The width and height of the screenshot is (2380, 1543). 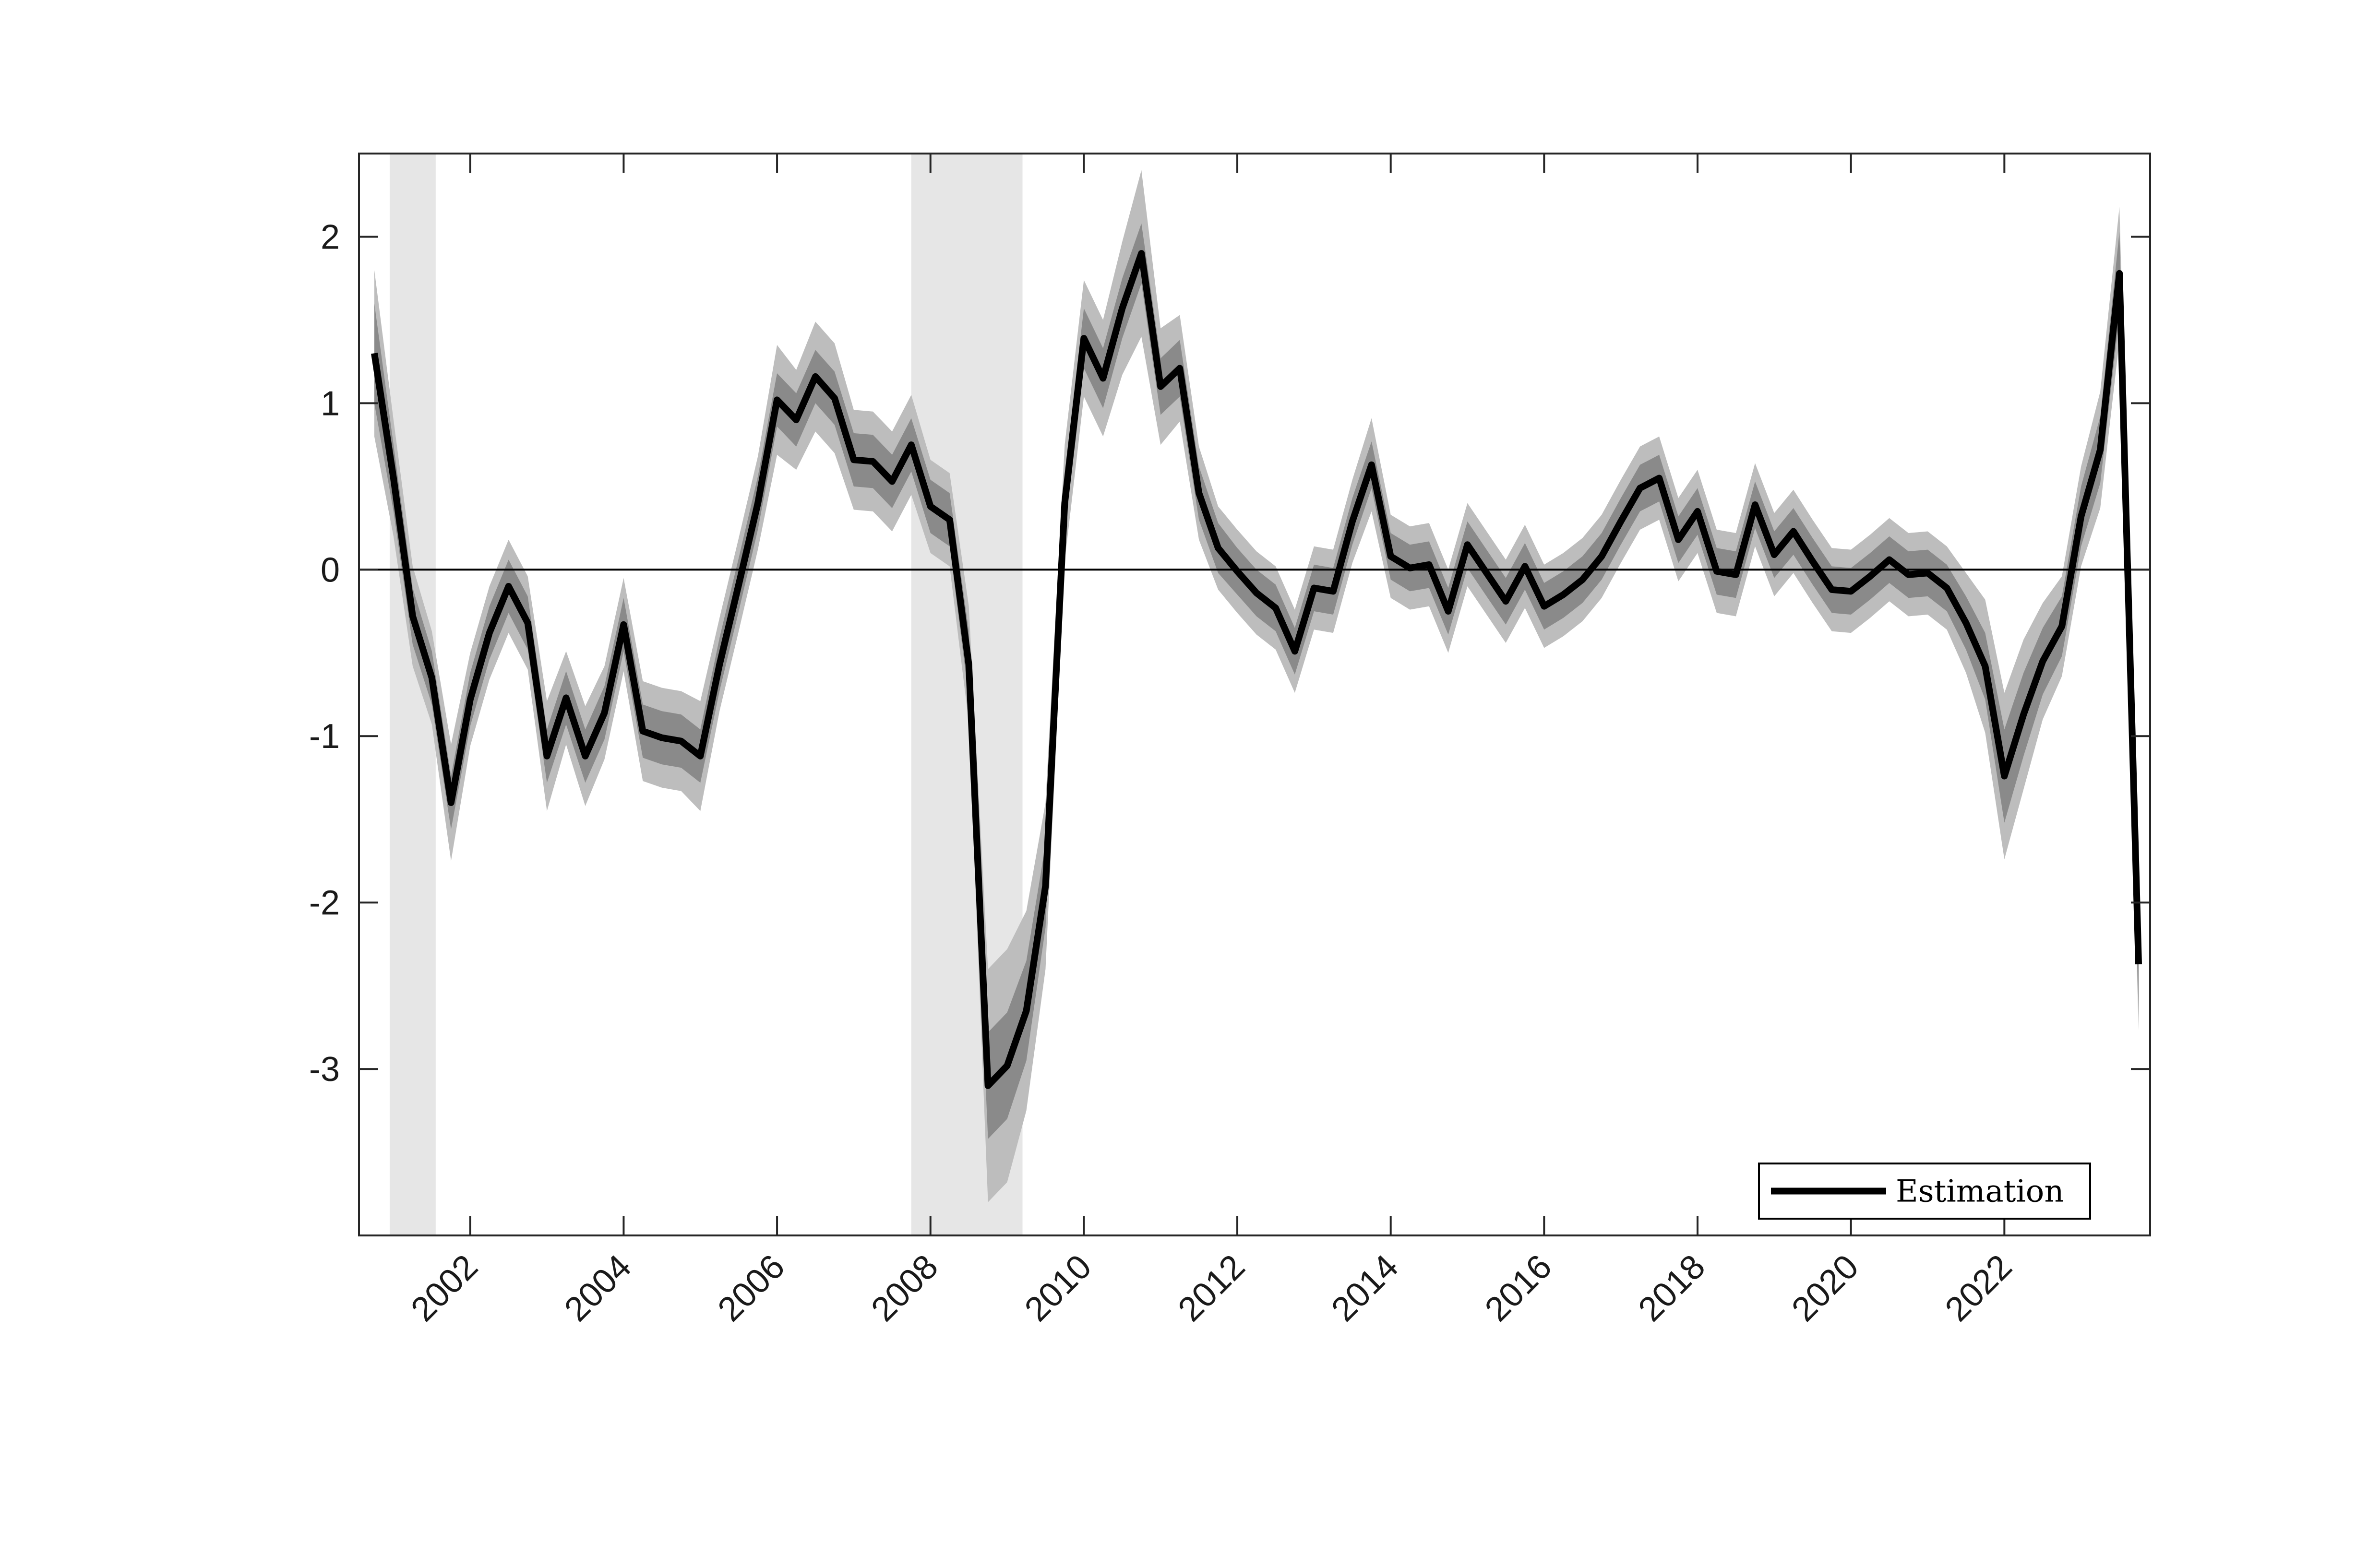 What do you see at coordinates (325, 736) in the screenshot?
I see `y-tick-label: -1` at bounding box center [325, 736].